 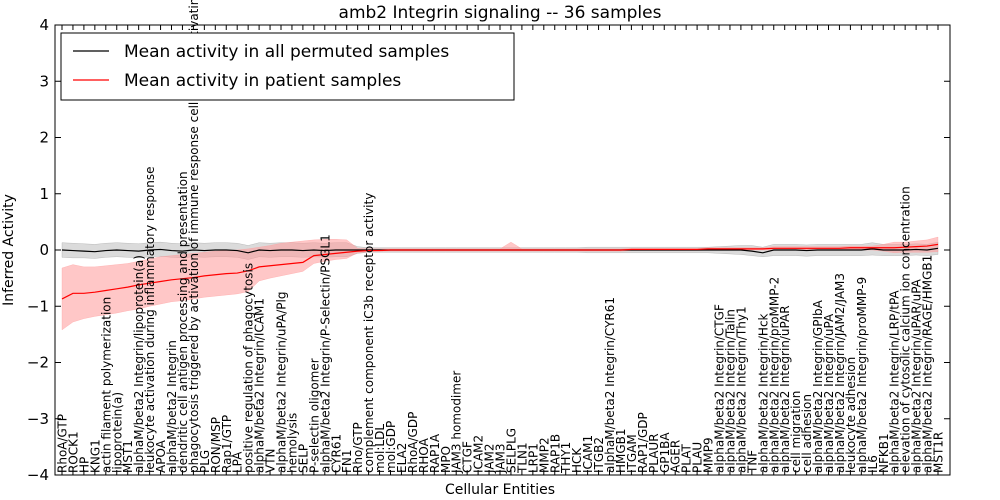 I want to click on x-tick-label: RAP1/GDP, so click(x=643, y=442).